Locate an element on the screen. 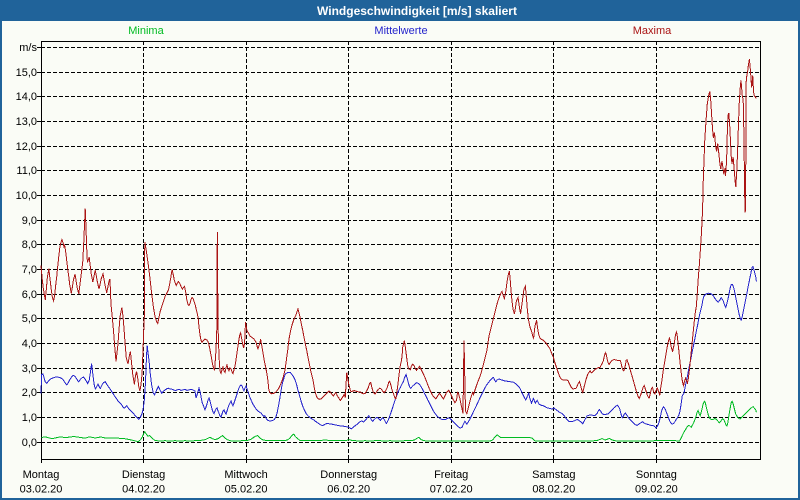 The image size is (800, 500). svg-text: 8,0 is located at coordinates (29, 245).